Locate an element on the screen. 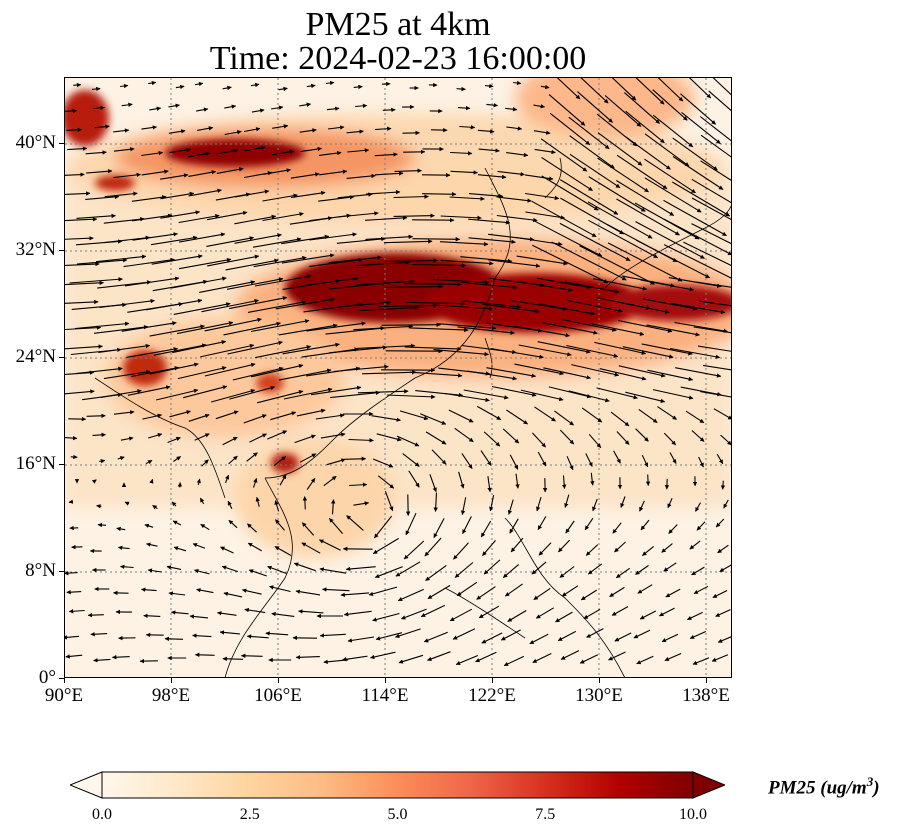  lon-tick-label: 106°E is located at coordinates (278, 695).